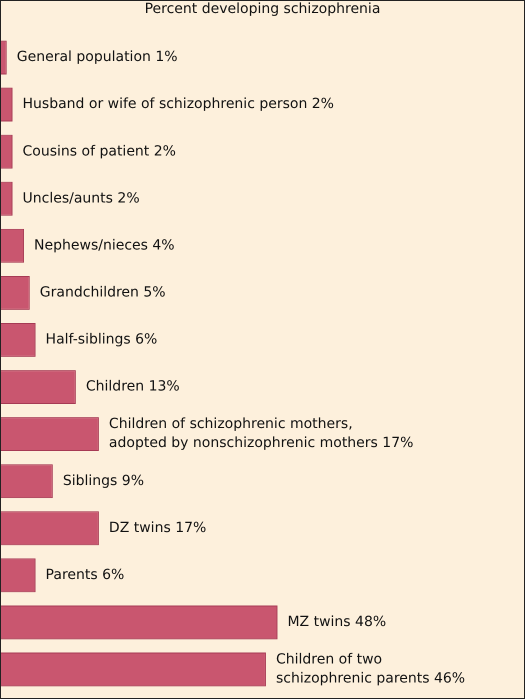 The width and height of the screenshot is (525, 699). What do you see at coordinates (81, 198) in the screenshot?
I see `data-label: Uncles/aunts 2%` at bounding box center [81, 198].